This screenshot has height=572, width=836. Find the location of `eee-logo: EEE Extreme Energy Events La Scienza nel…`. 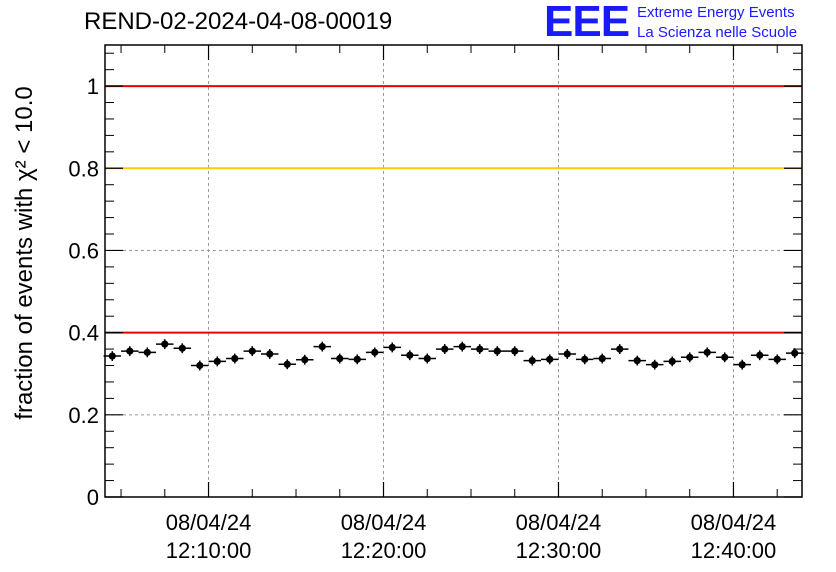

eee-logo: EEE Extreme Energy Events La Scienza nel… is located at coordinates (686, 23).